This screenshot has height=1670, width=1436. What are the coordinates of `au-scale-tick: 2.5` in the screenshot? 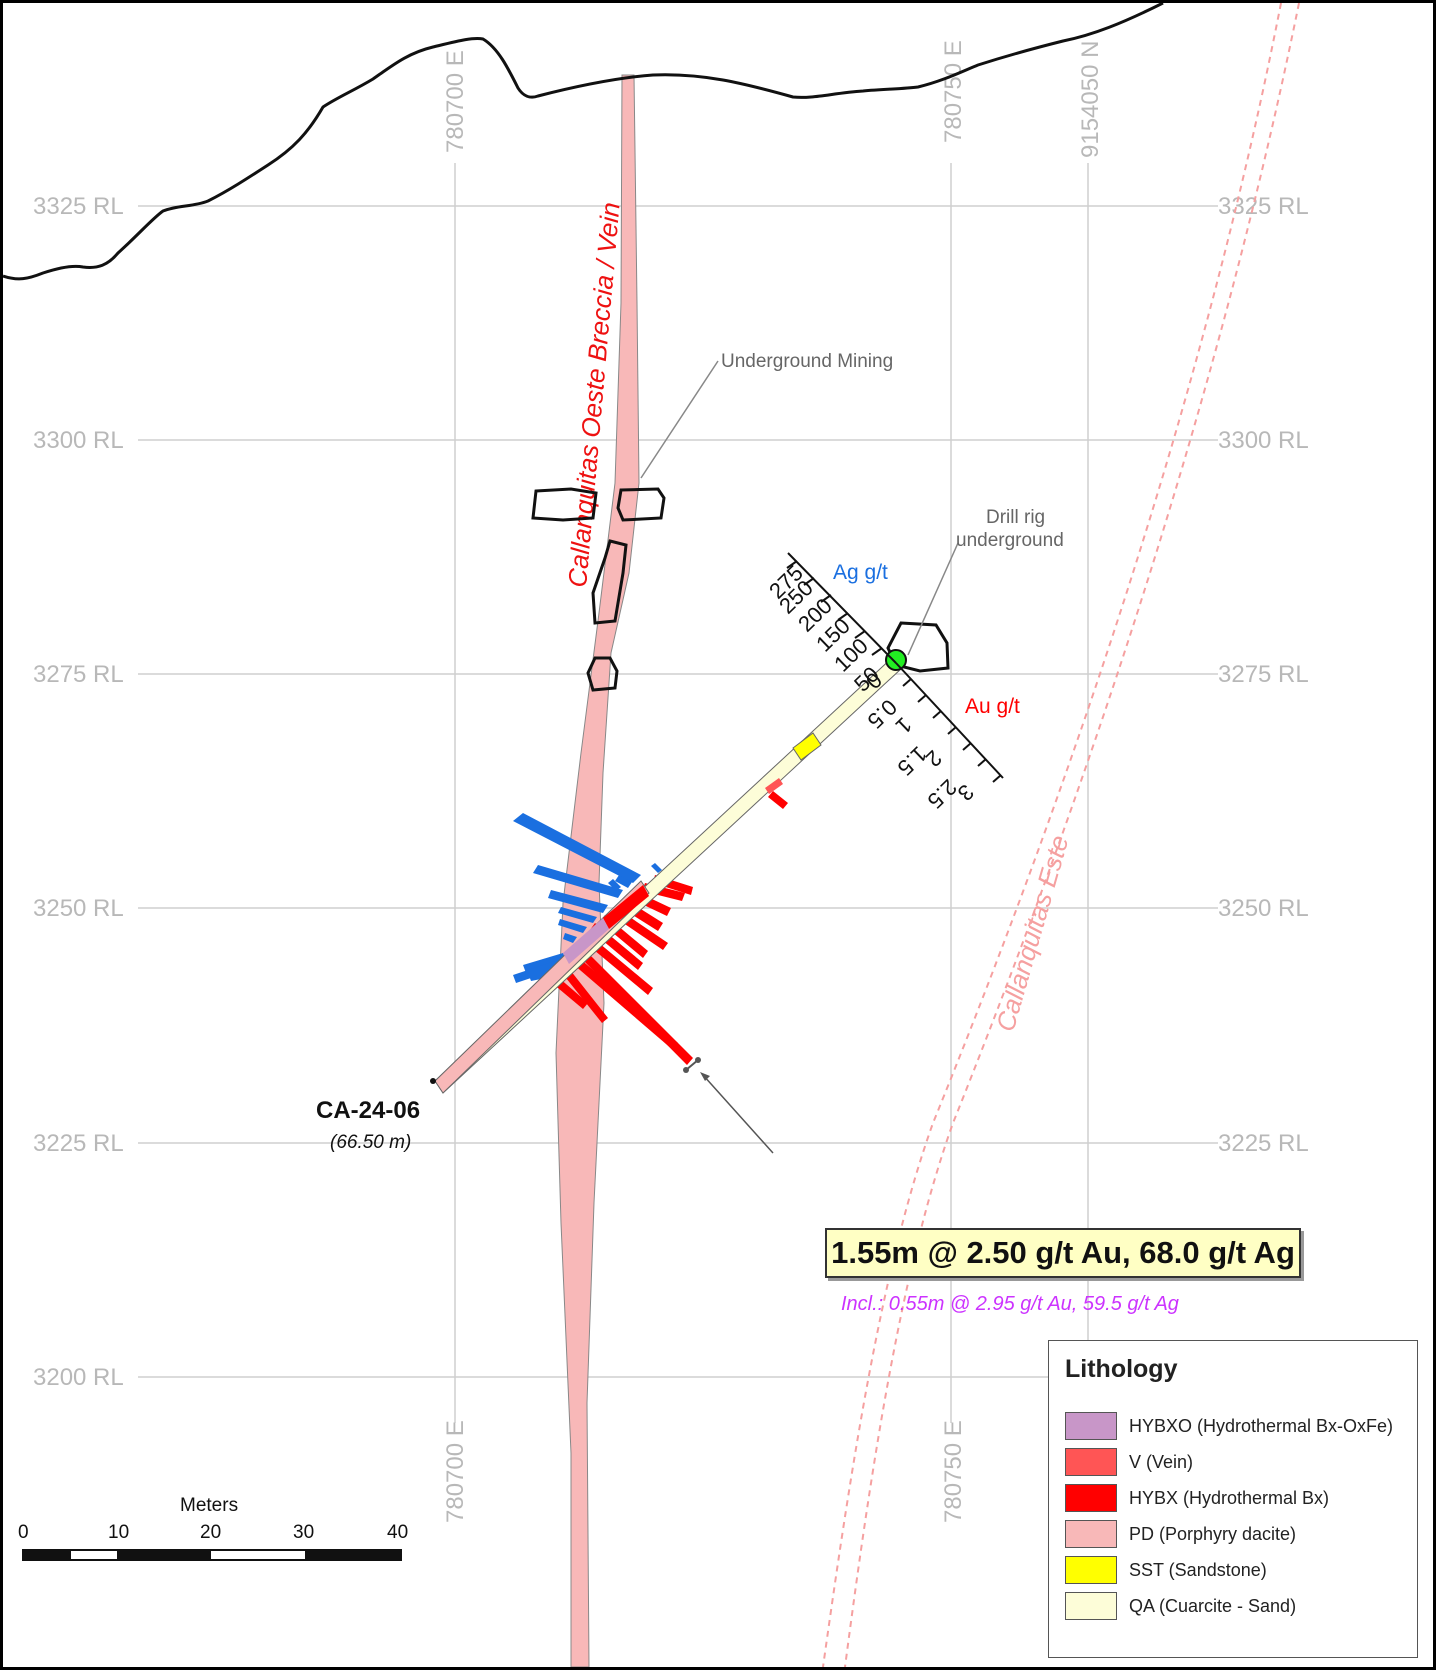 It's located at (942, 793).